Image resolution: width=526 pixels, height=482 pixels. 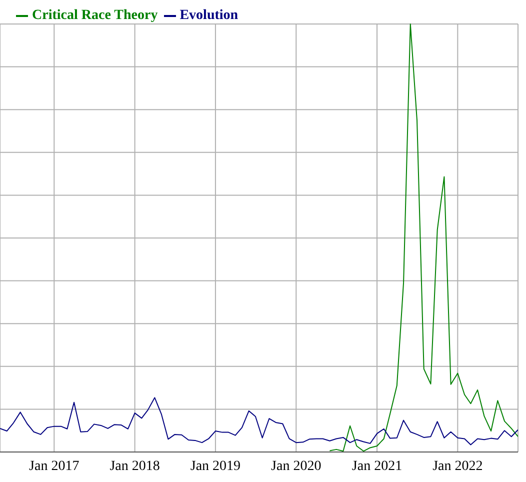 I want to click on x-tick-label: Jan 2019, so click(x=215, y=466).